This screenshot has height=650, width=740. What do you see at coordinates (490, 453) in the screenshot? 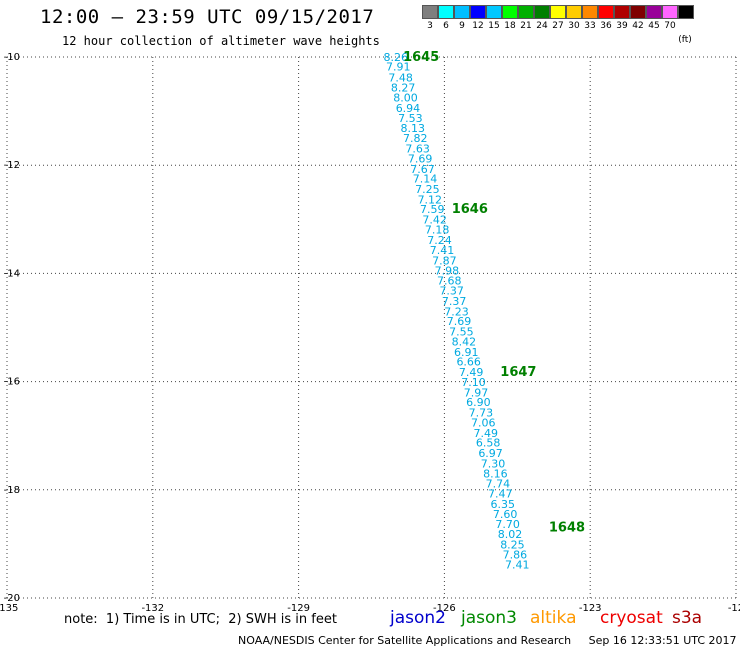
I see `swh-data-label: 6.97` at bounding box center [490, 453].